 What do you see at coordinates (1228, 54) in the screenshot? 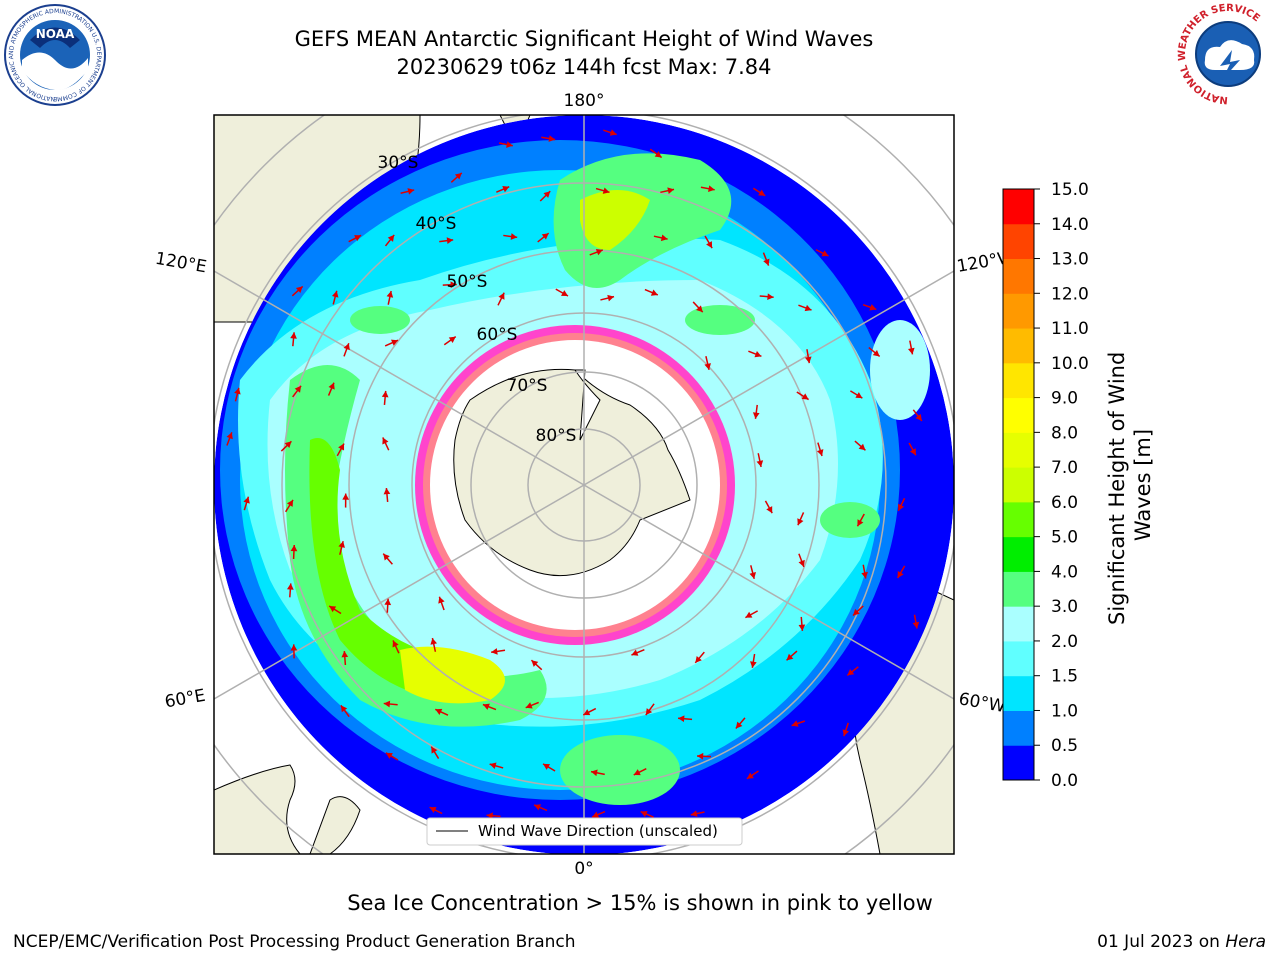
I see `nws-logo-icon: NATIONAL WEATHER SERVICE` at bounding box center [1228, 54].